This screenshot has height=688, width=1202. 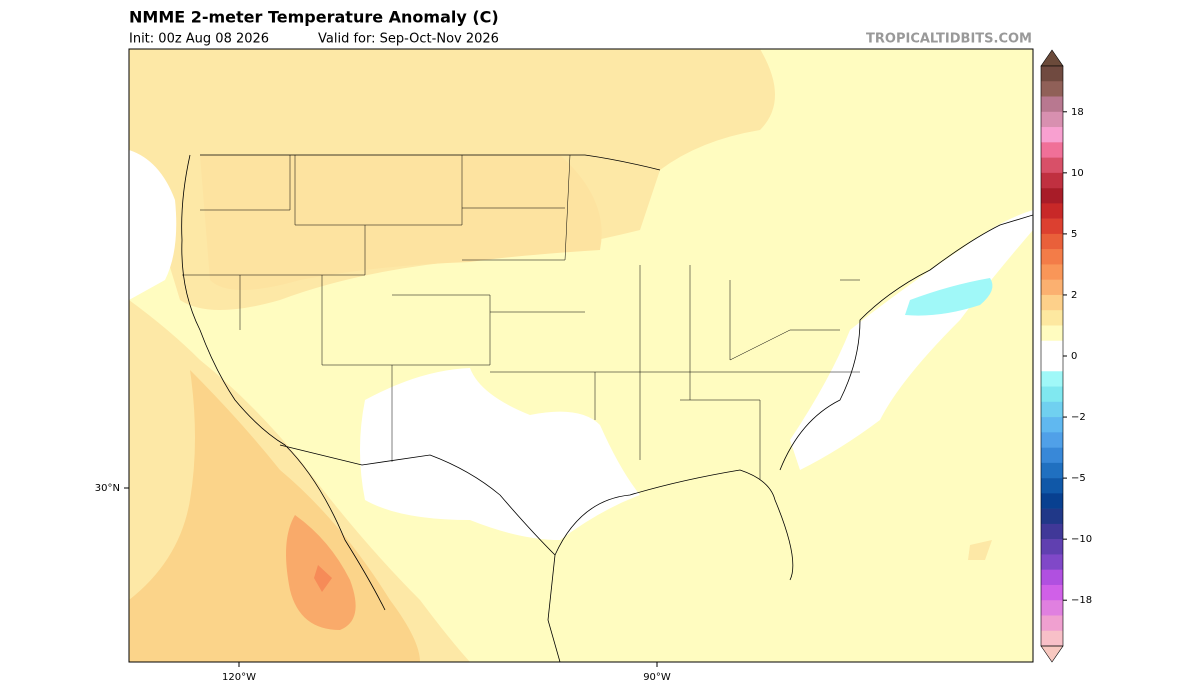 What do you see at coordinates (408, 39) in the screenshot?
I see `valid-text: Valid for: Sep-Oct-Nov 2026` at bounding box center [408, 39].